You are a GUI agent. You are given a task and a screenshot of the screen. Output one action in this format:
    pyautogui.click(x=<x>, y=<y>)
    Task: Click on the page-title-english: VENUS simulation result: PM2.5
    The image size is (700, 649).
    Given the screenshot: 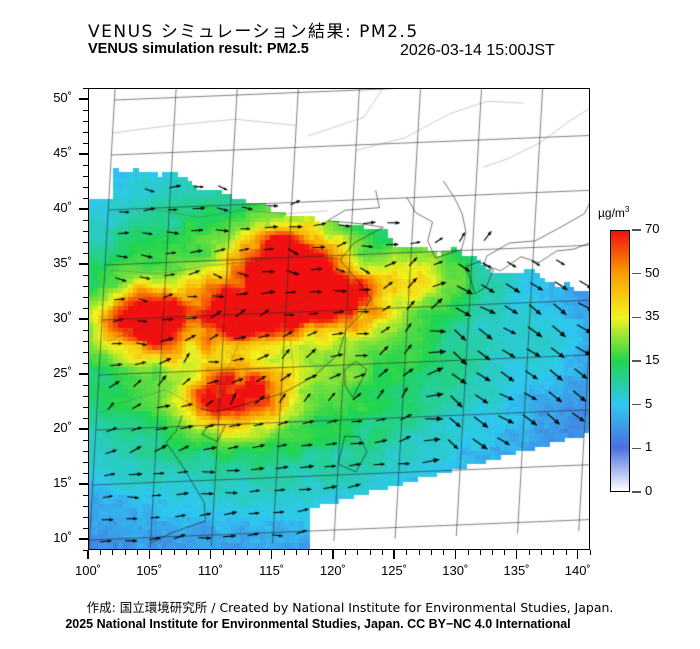 What is the action you would take?
    pyautogui.click(x=198, y=49)
    